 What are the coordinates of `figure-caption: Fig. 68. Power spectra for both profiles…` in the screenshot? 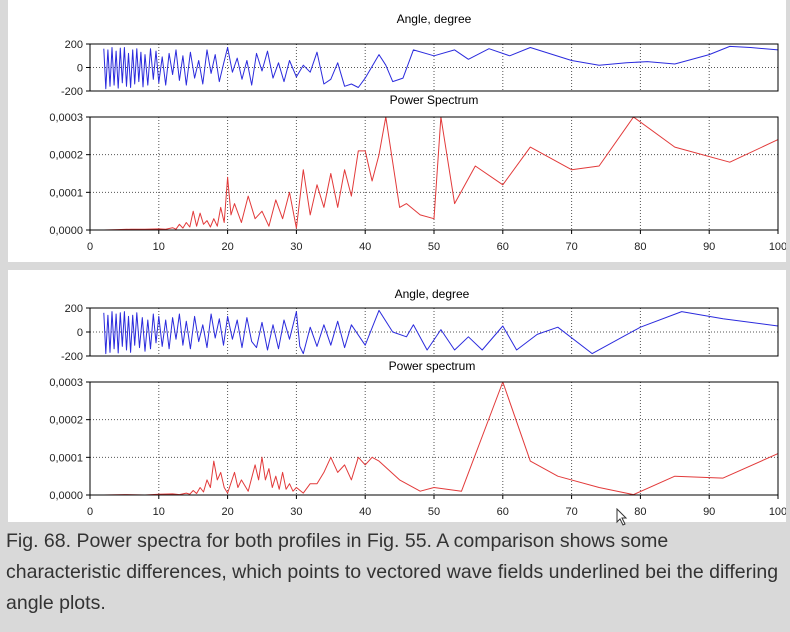 It's located at (392, 572).